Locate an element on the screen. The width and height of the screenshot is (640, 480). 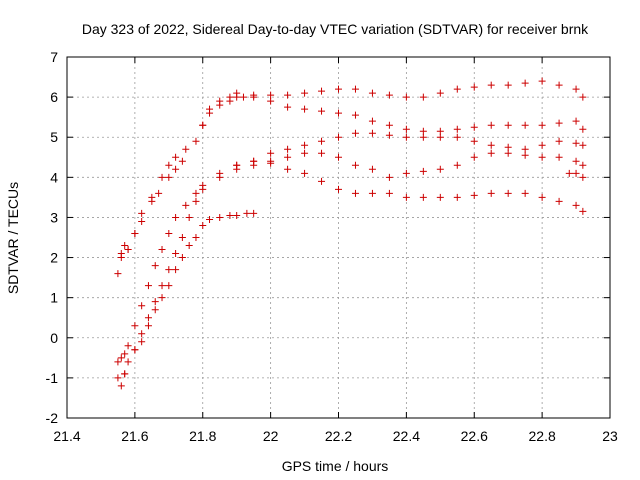
y-axis-title: SDTVAR / TECUs is located at coordinates (13, 238).